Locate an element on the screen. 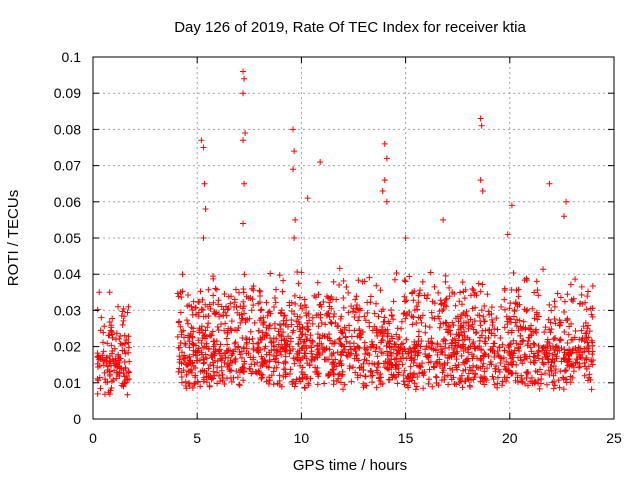 The image size is (640, 480). y-tick-label: 0.08 is located at coordinates (67, 129).